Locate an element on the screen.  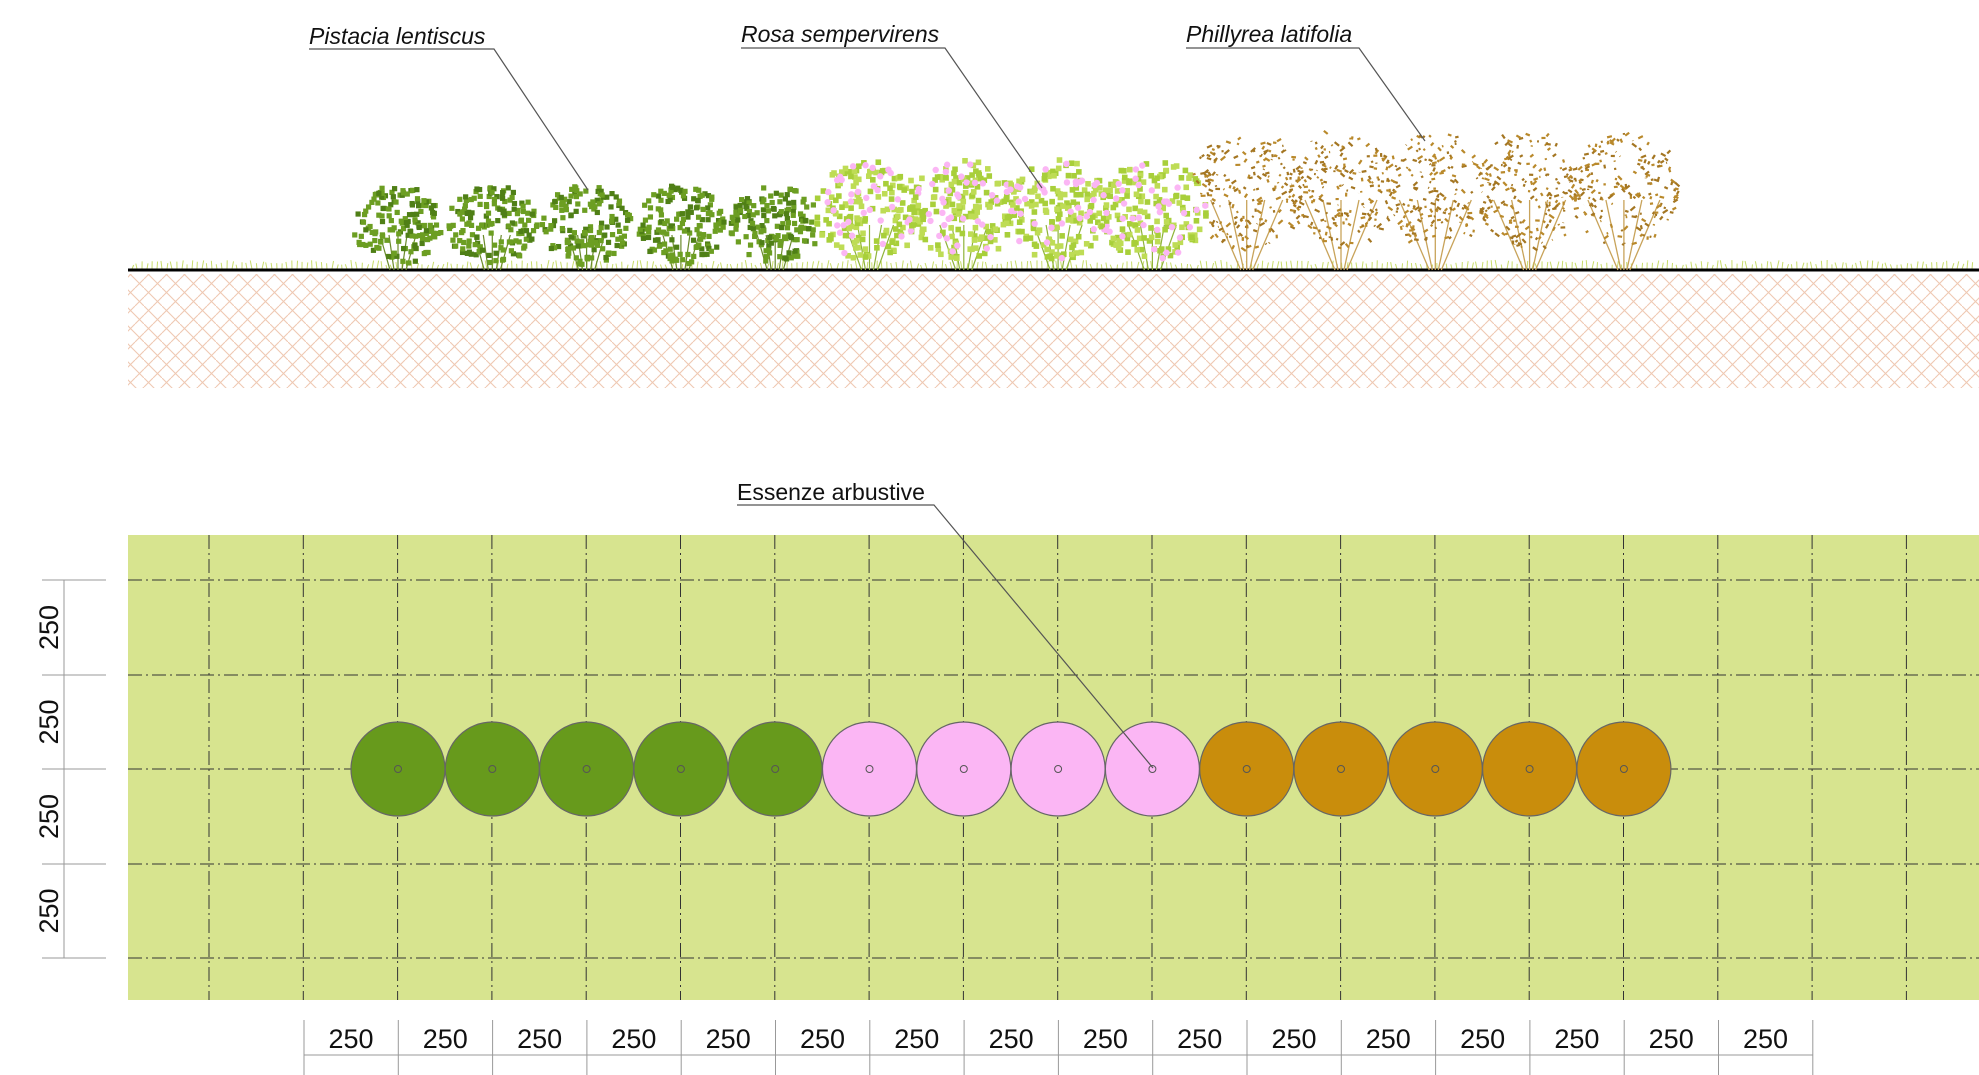
dimension-horizontal-16: 250 is located at coordinates (1765, 1039).